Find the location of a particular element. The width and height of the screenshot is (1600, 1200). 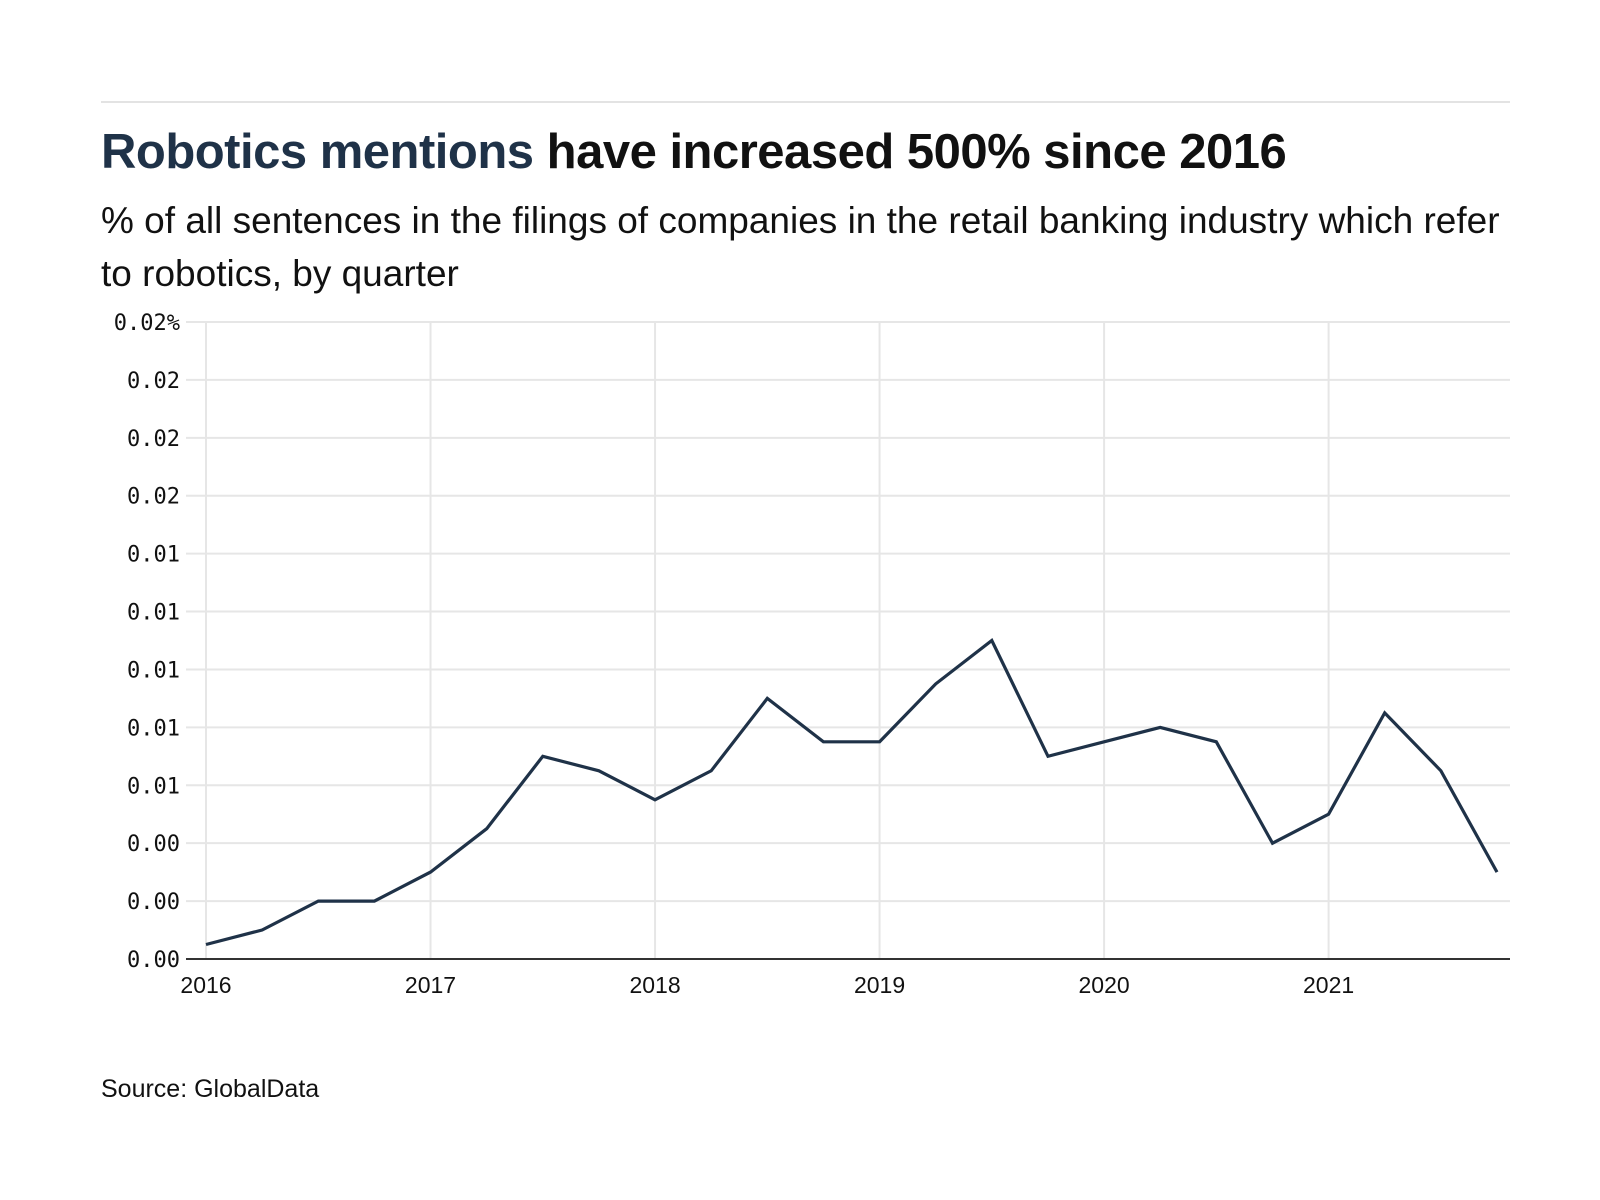

title-rest: have increased 500% since 2016 is located at coordinates (910, 152).